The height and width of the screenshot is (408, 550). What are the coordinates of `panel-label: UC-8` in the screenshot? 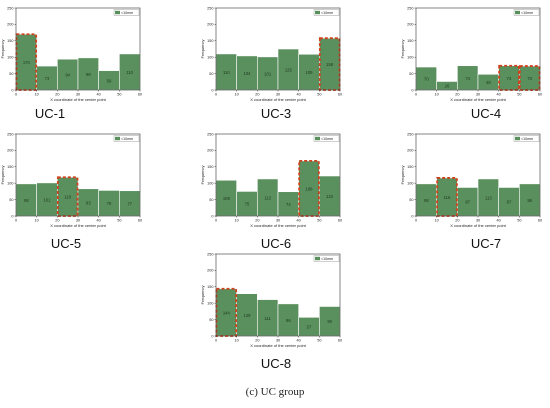 It's located at (276, 363).